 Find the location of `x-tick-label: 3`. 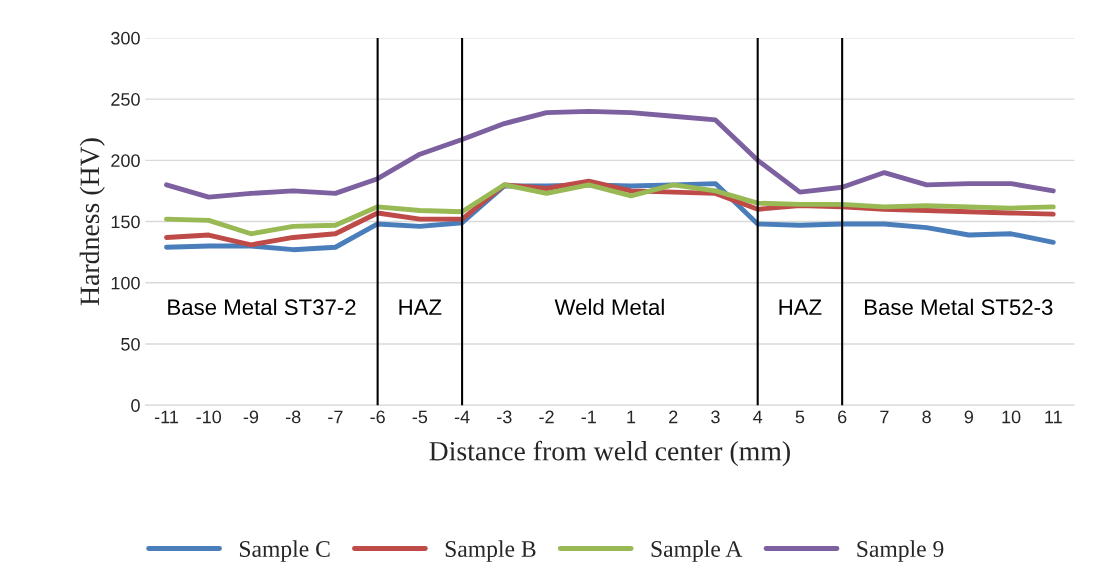

x-tick-label: 3 is located at coordinates (715, 417).